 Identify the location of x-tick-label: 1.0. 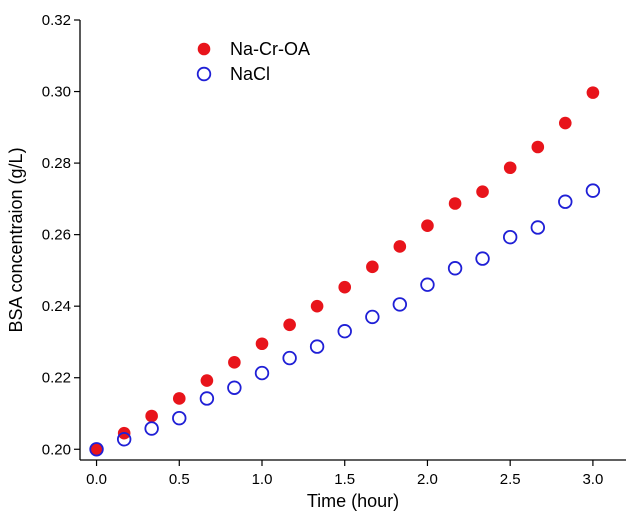
(262, 479).